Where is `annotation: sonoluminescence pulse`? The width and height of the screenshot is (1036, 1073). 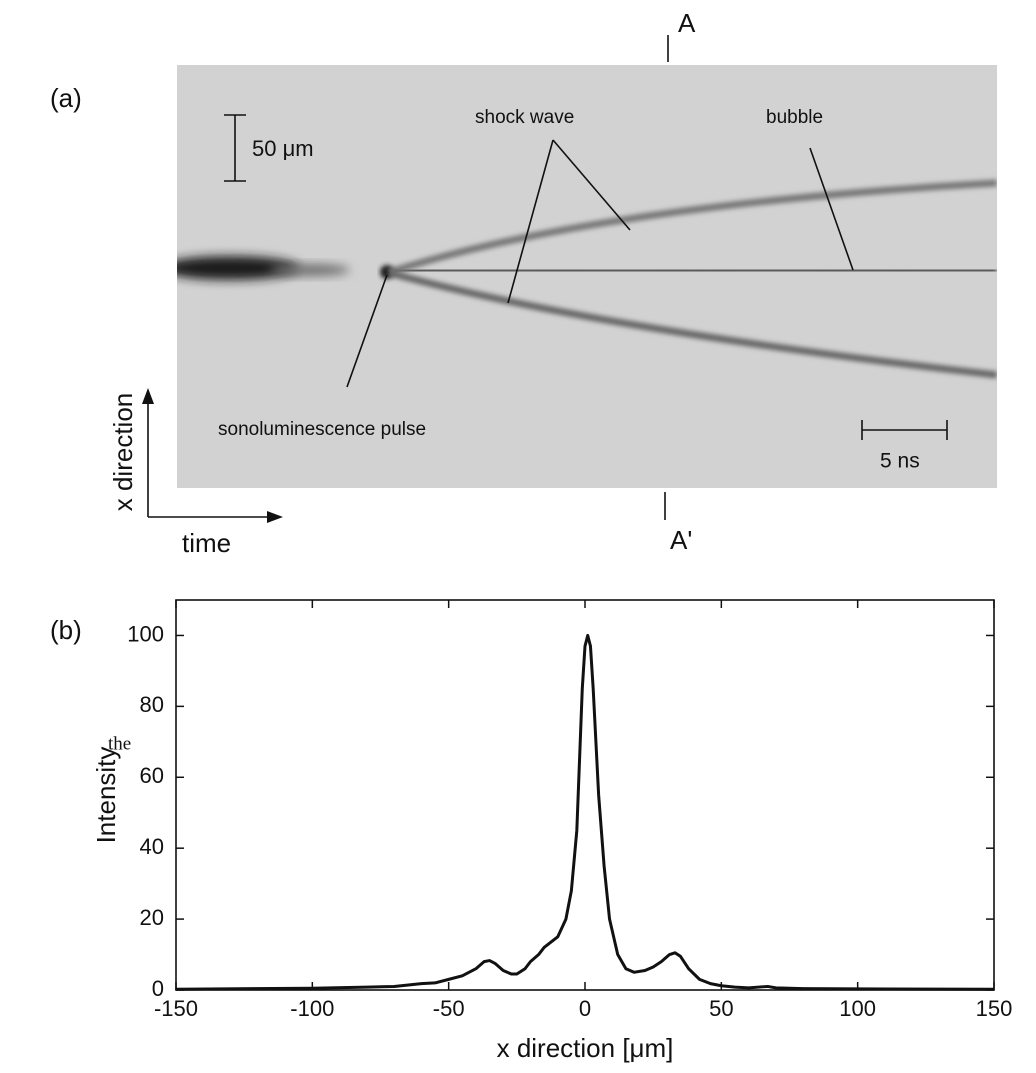
annotation: sonoluminescence pulse is located at coordinates (322, 429).